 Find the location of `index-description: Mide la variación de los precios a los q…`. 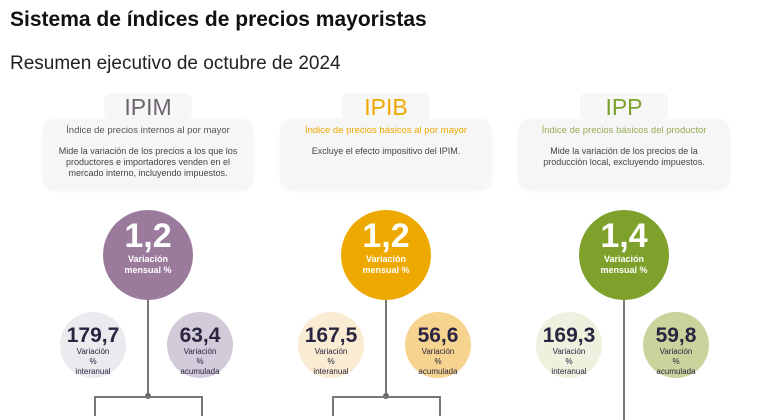

index-description: Mide la variación de los precios a los q… is located at coordinates (148, 162).